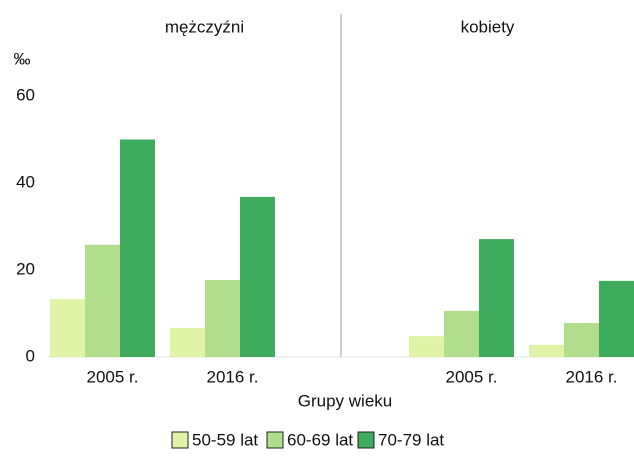 Image resolution: width=634 pixels, height=462 pixels. I want to click on y-tick-label: 60, so click(25, 94).